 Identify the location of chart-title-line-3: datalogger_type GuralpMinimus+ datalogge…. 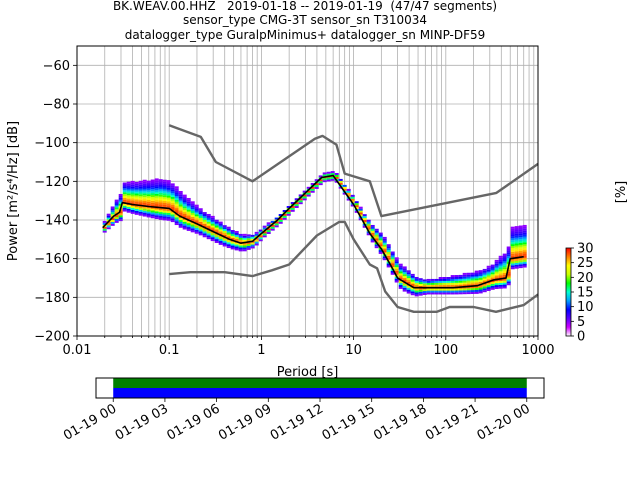
(305, 35).